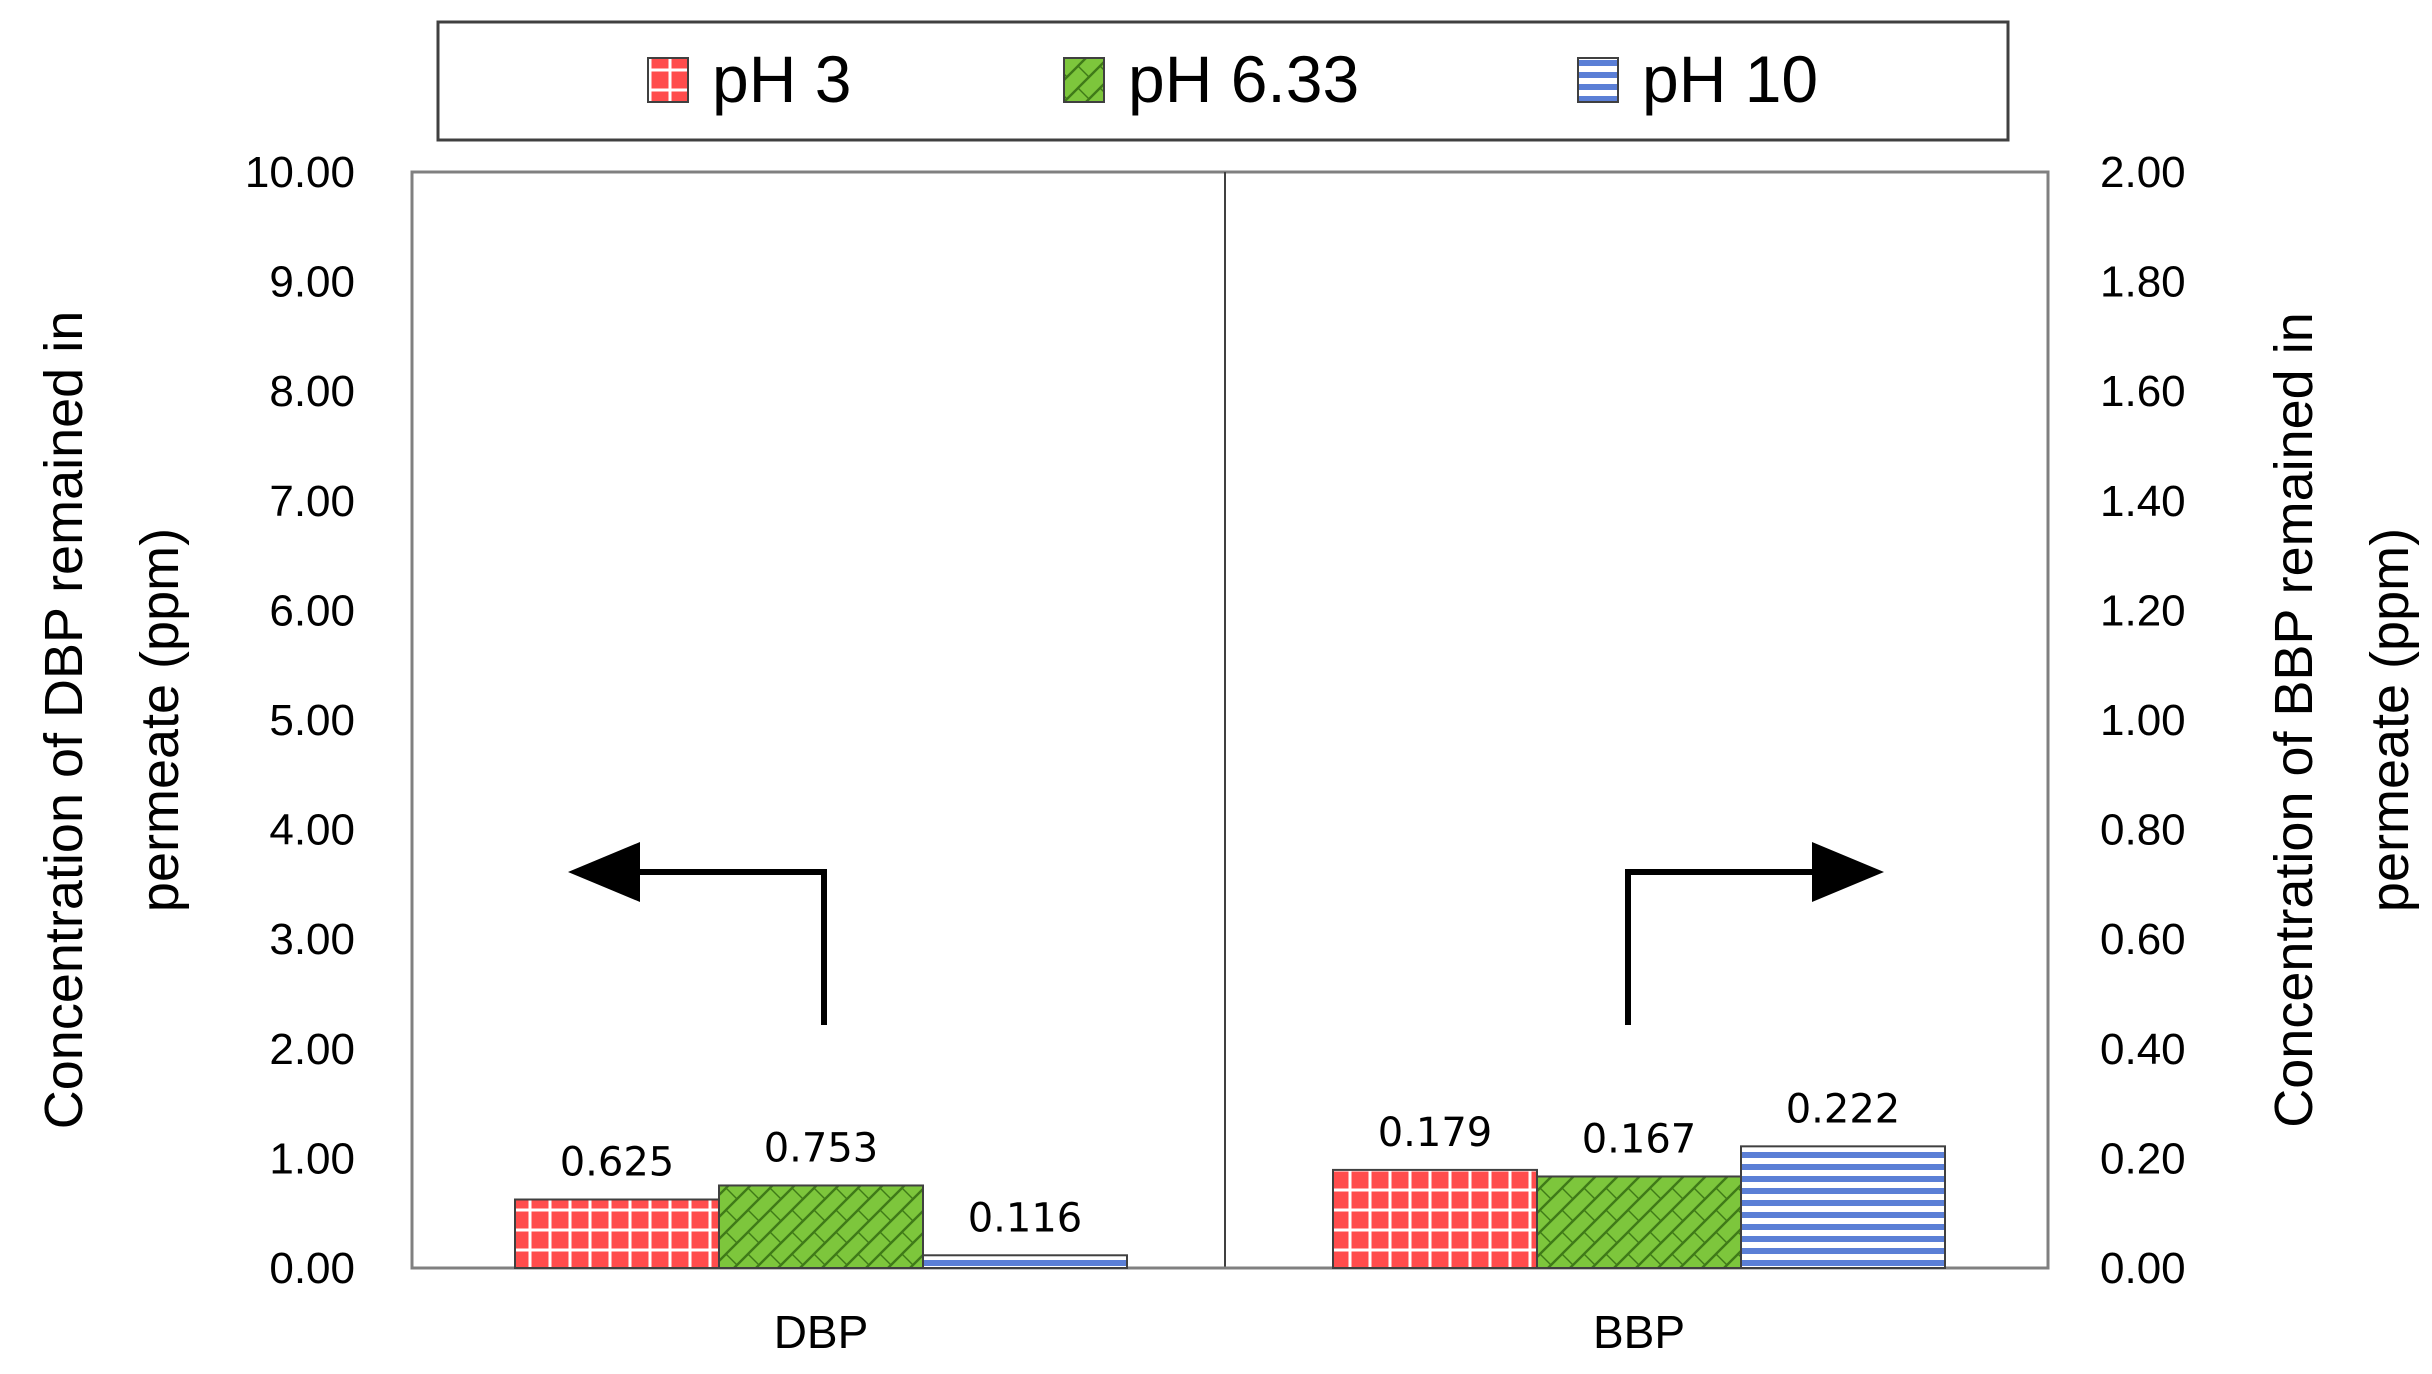 The width and height of the screenshot is (2432, 1374). Describe the element at coordinates (2294, 719) in the screenshot. I see `right-axis-title-line1: Concentration of BBP remained in` at that location.